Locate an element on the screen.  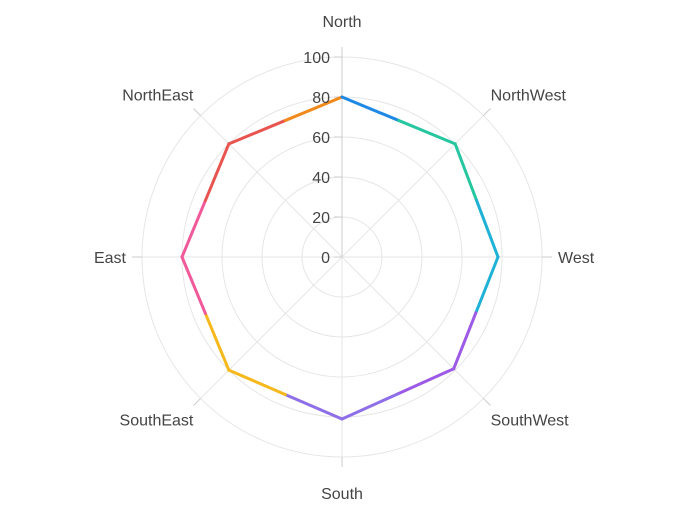
data-point-northeast is located at coordinates (229, 144).